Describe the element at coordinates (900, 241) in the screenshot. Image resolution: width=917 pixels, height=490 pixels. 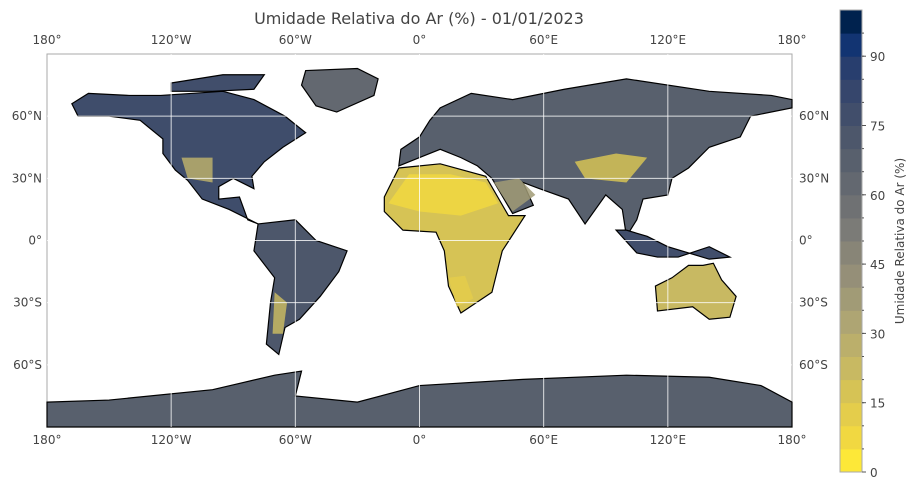
I see `colorbar-label: Umidade Relativa do Ar (%)` at that location.